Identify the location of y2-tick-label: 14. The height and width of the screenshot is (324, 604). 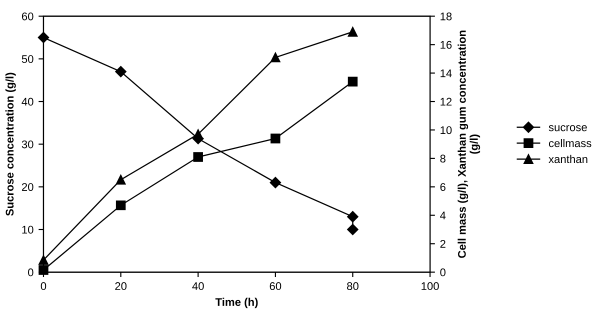
(446, 73).